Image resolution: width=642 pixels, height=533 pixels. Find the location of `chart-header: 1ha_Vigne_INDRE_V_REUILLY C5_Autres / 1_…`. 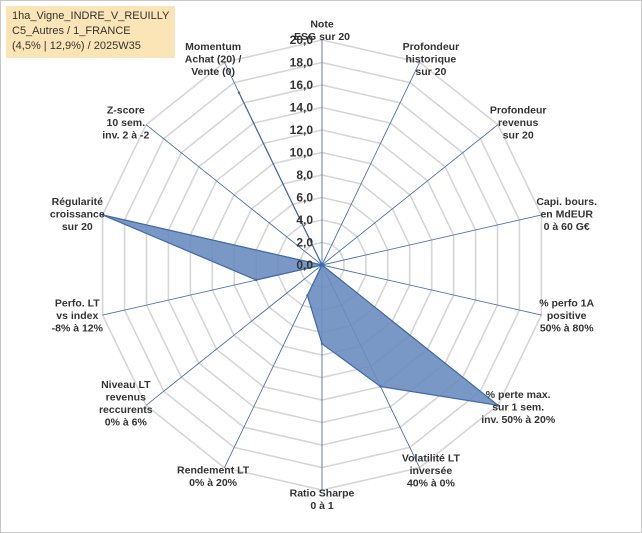

chart-header: 1ha_Vigne_INDRE_V_REUILLY C5_Autres / 1_… is located at coordinates (91, 32).